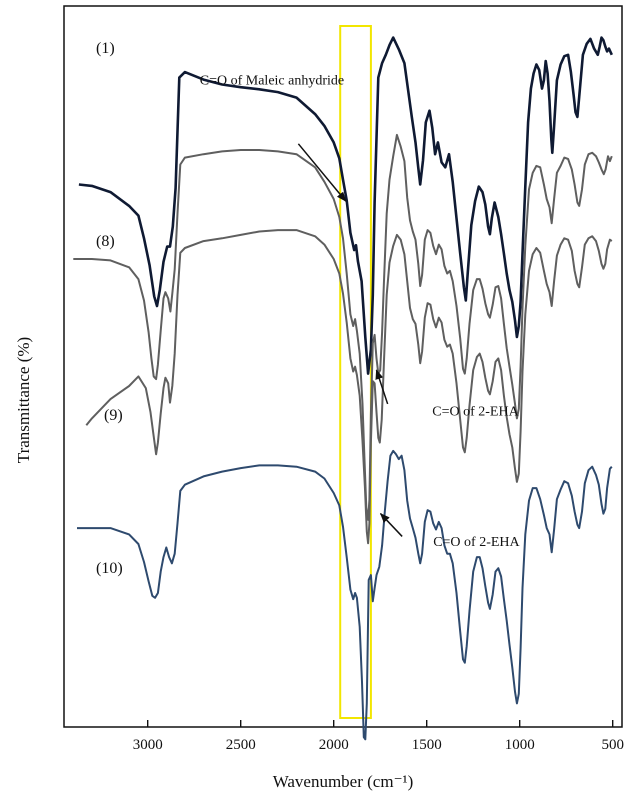 The image size is (630, 795). Describe the element at coordinates (105, 48) in the screenshot. I see `series-label-1: (1)` at that location.